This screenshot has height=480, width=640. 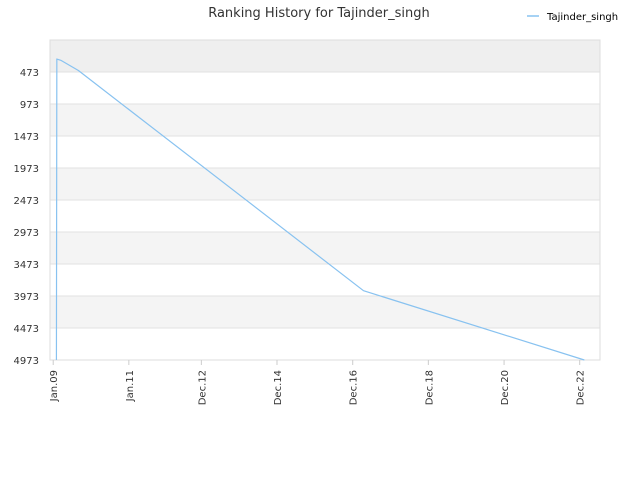 I want to click on x-tick-label: Dec.22, so click(x=581, y=387).